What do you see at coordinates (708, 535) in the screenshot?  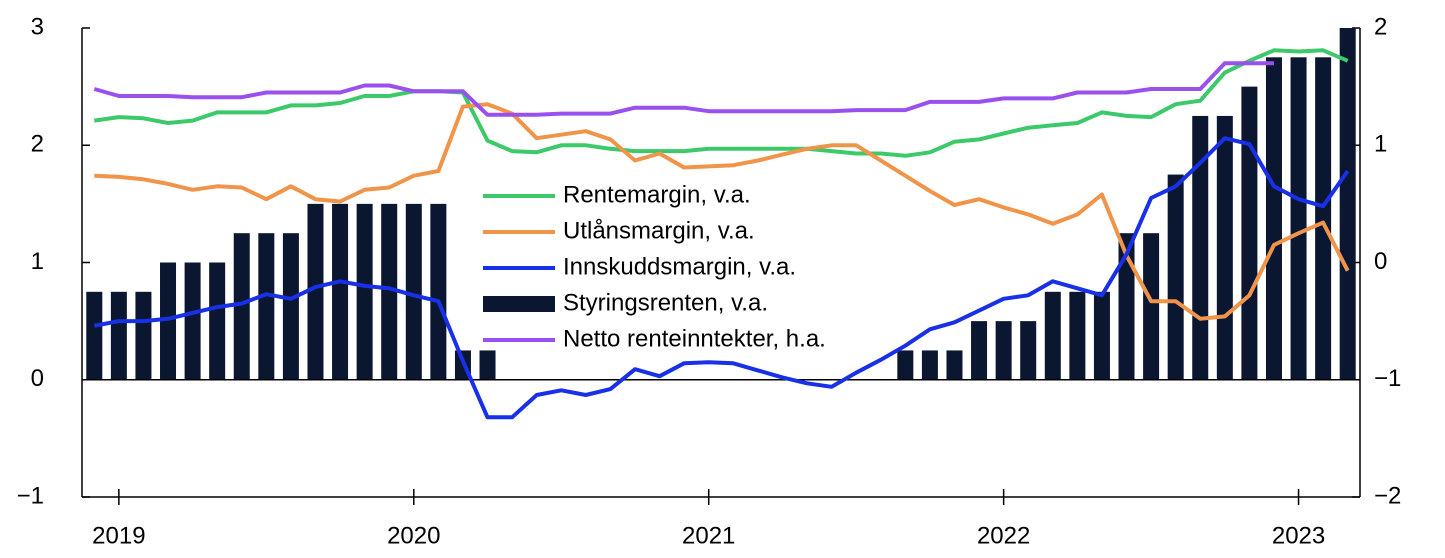 I see `x-tick-label: 2021` at bounding box center [708, 535].